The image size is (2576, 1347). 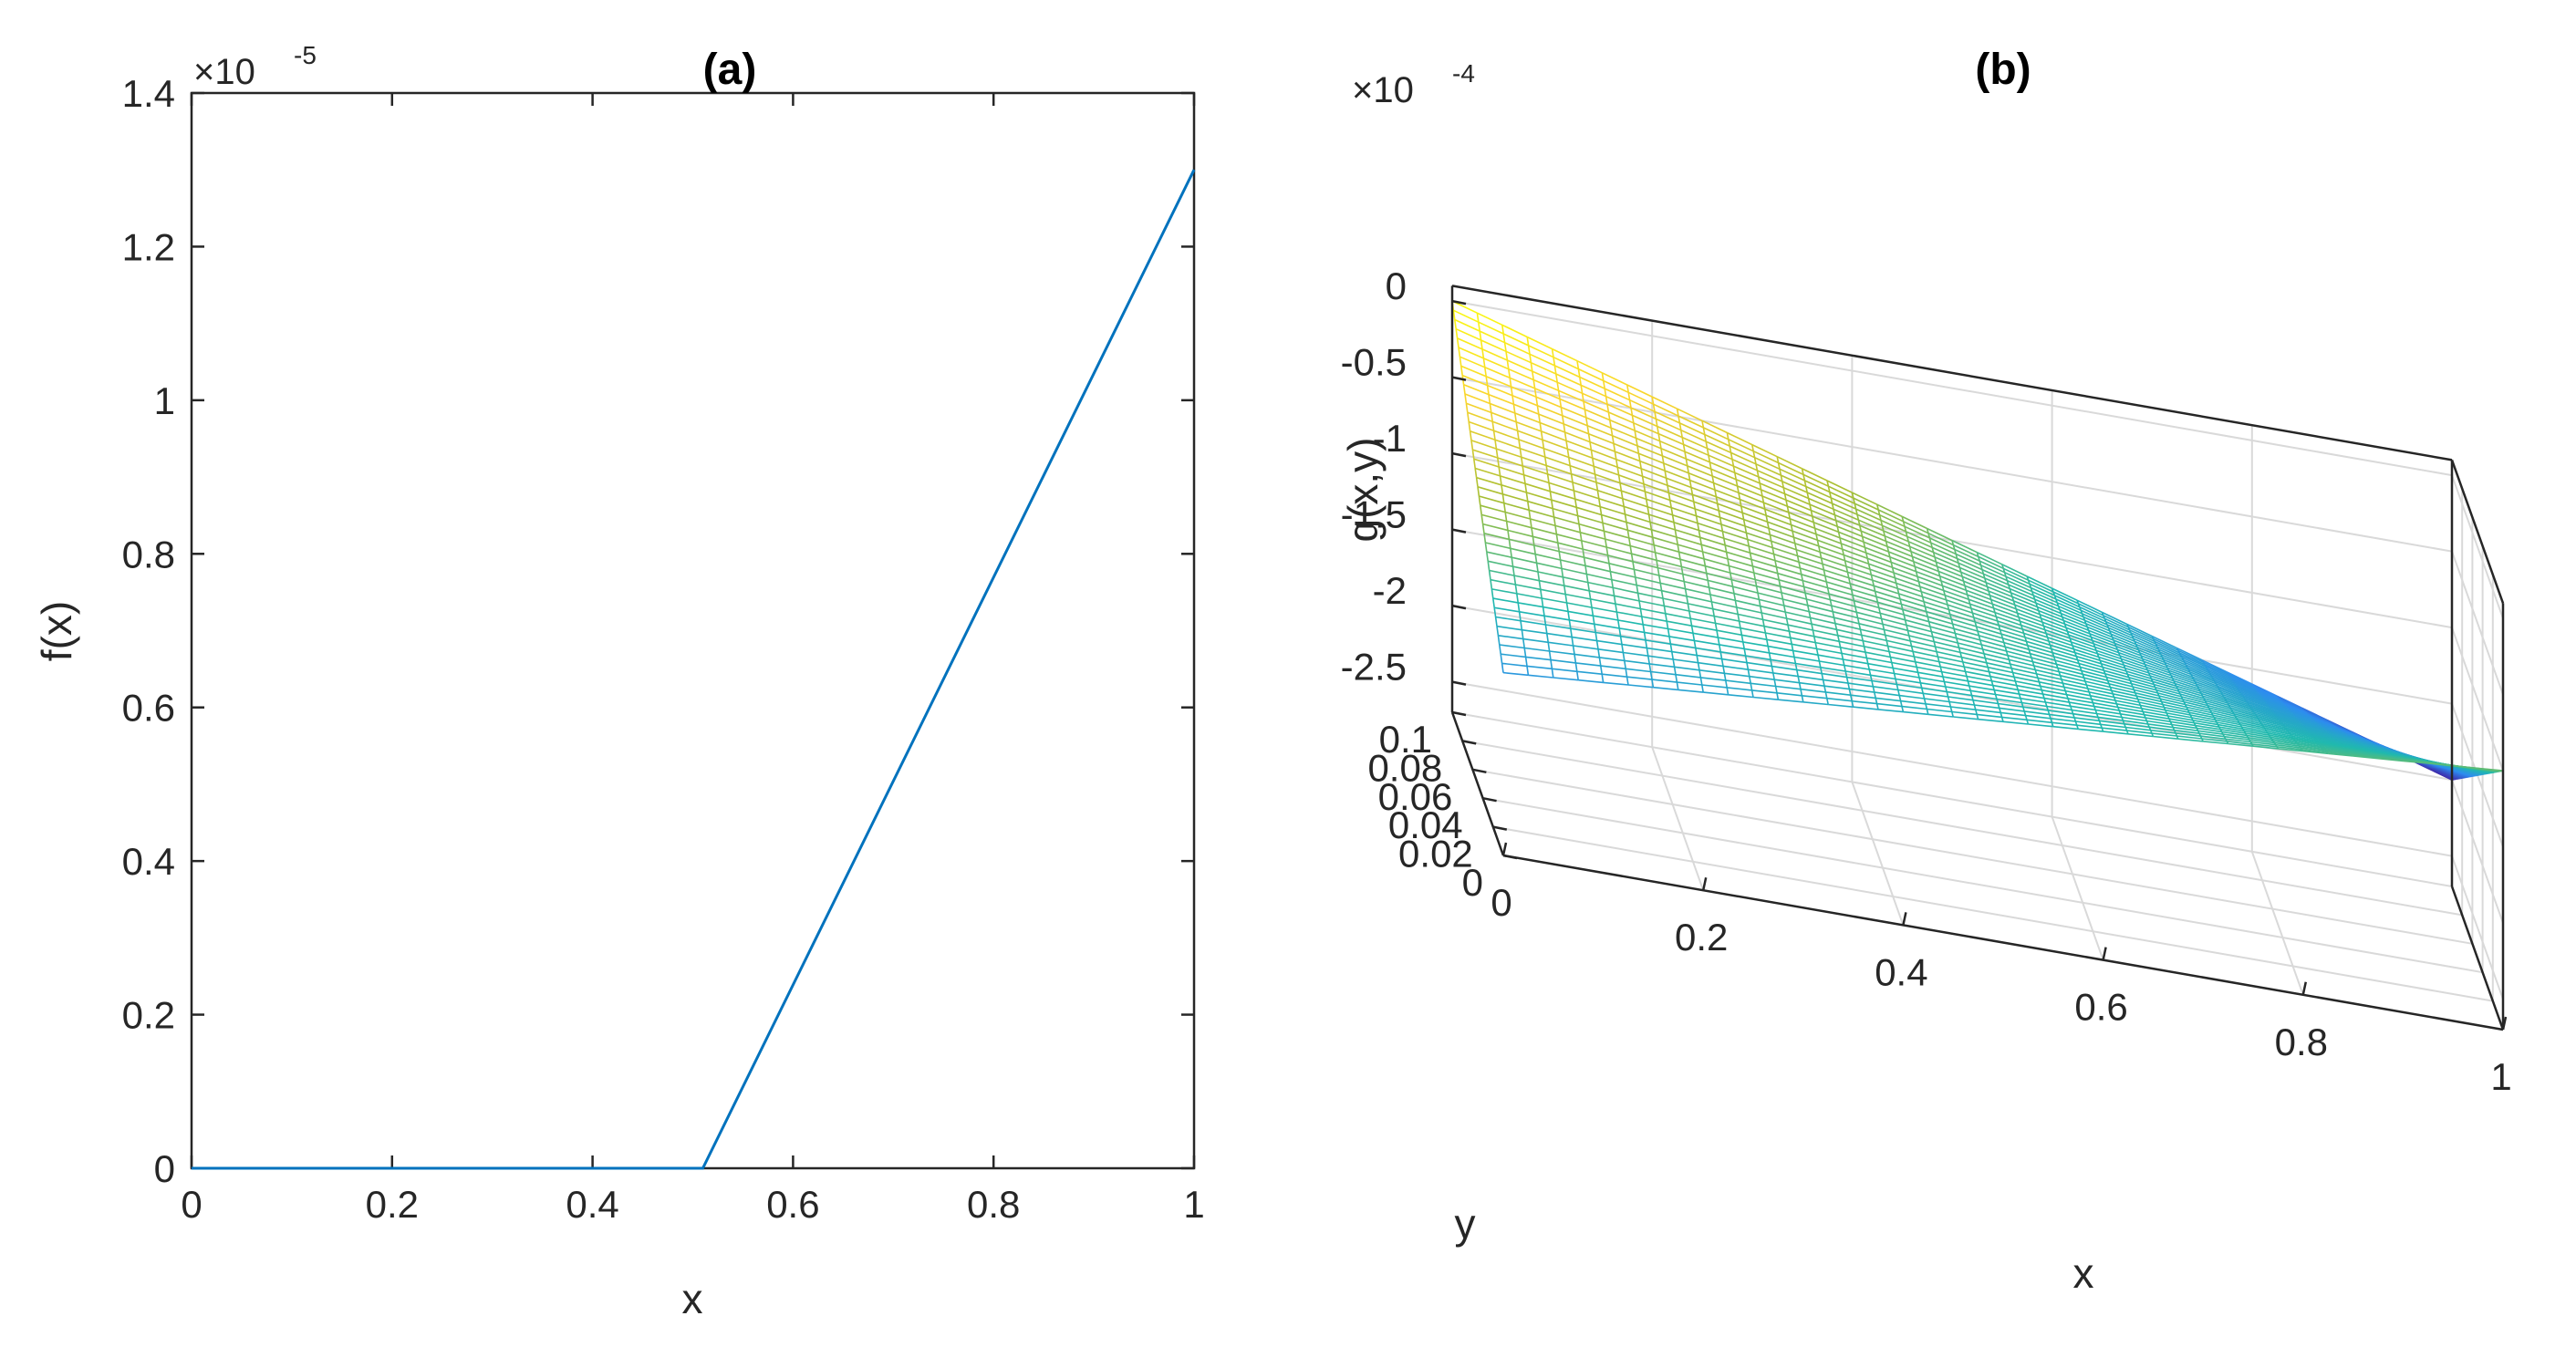 What do you see at coordinates (1952, 373) in the screenshot?
I see `panel-b-box-edge` at bounding box center [1952, 373].